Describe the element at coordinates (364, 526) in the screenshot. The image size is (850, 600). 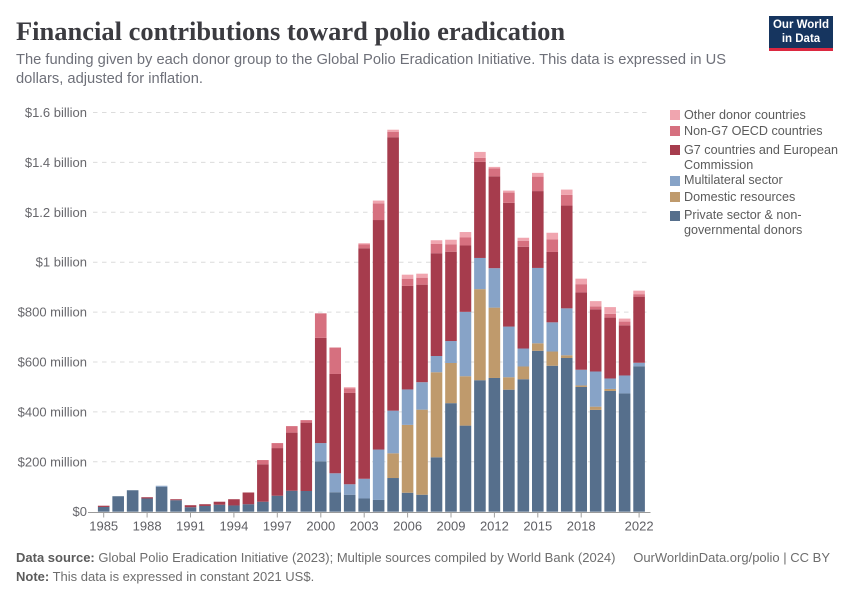
I see `svg-text: 2003` at that location.